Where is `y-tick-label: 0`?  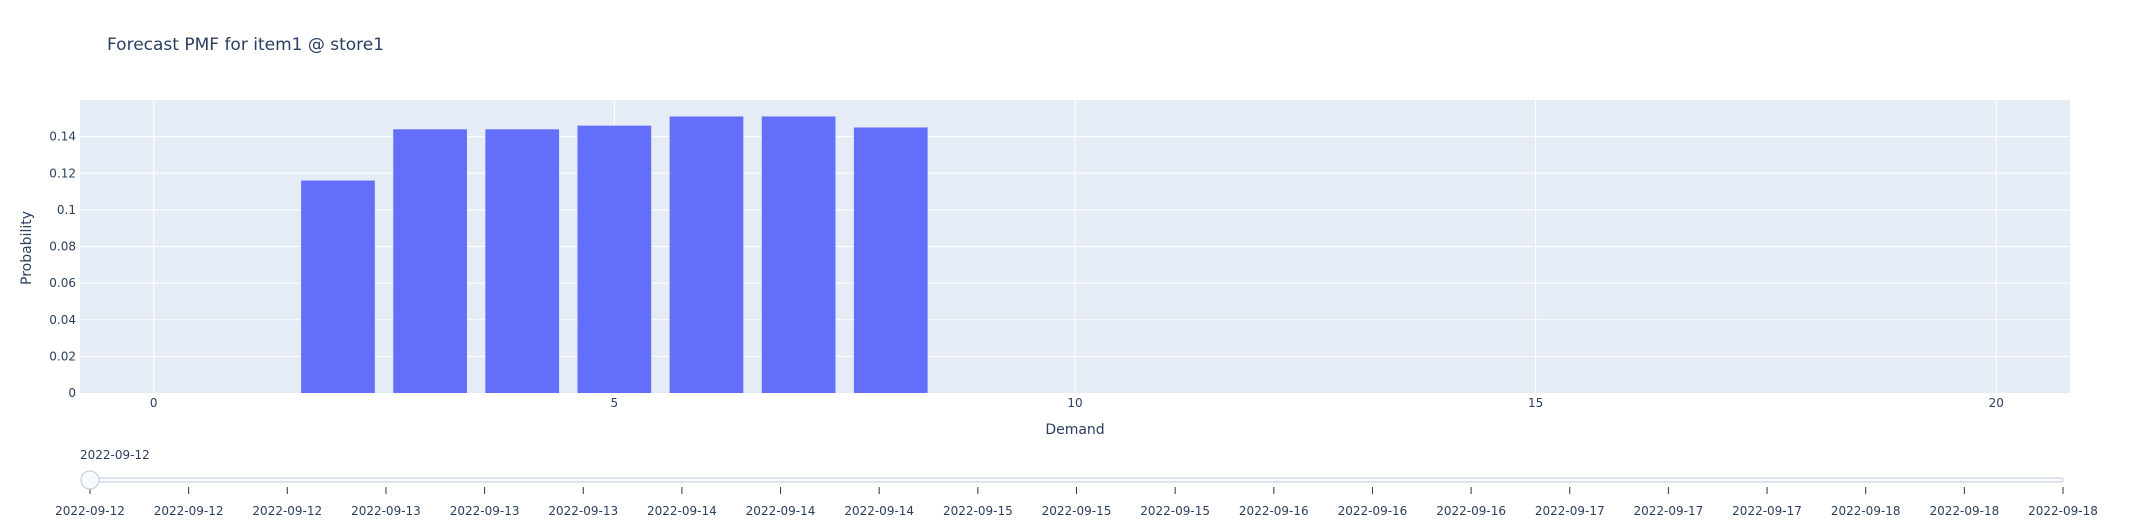
y-tick-label: 0 is located at coordinates (72, 393).